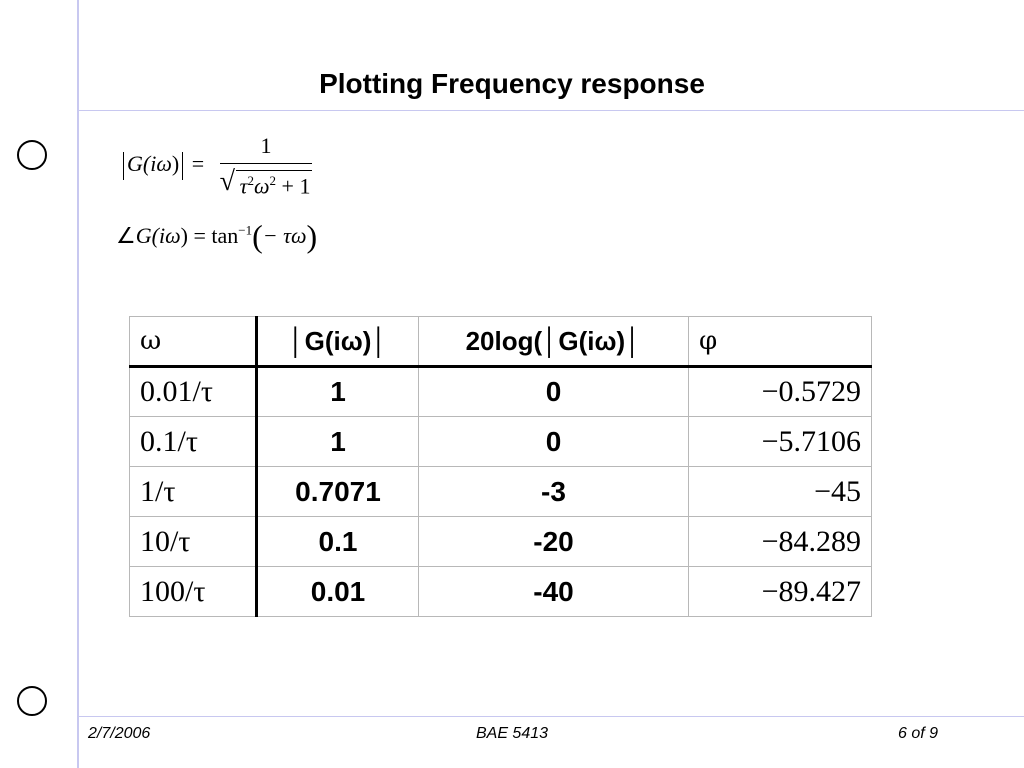  What do you see at coordinates (193, 541) in the screenshot?
I see `cell-omega: 10/τ` at bounding box center [193, 541].